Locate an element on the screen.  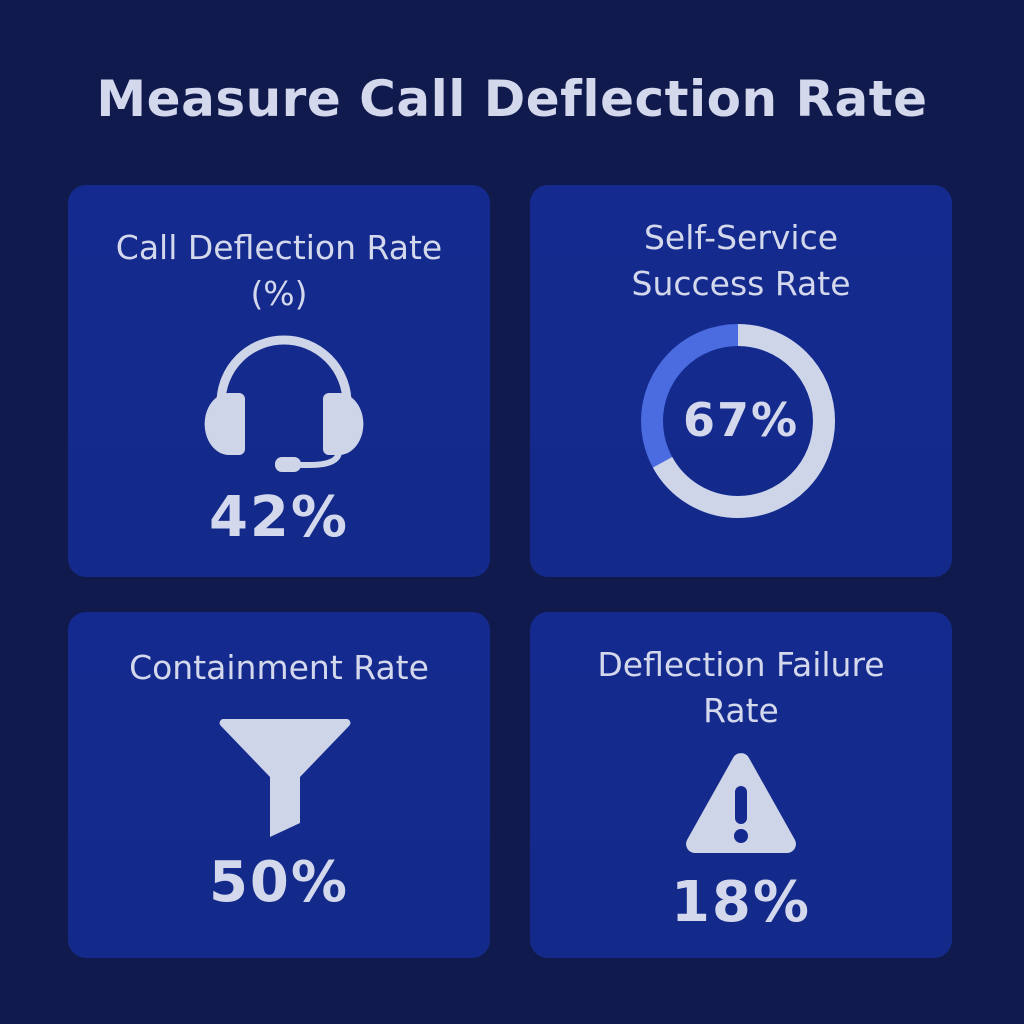
donut-arc is located at coordinates (738, 421).